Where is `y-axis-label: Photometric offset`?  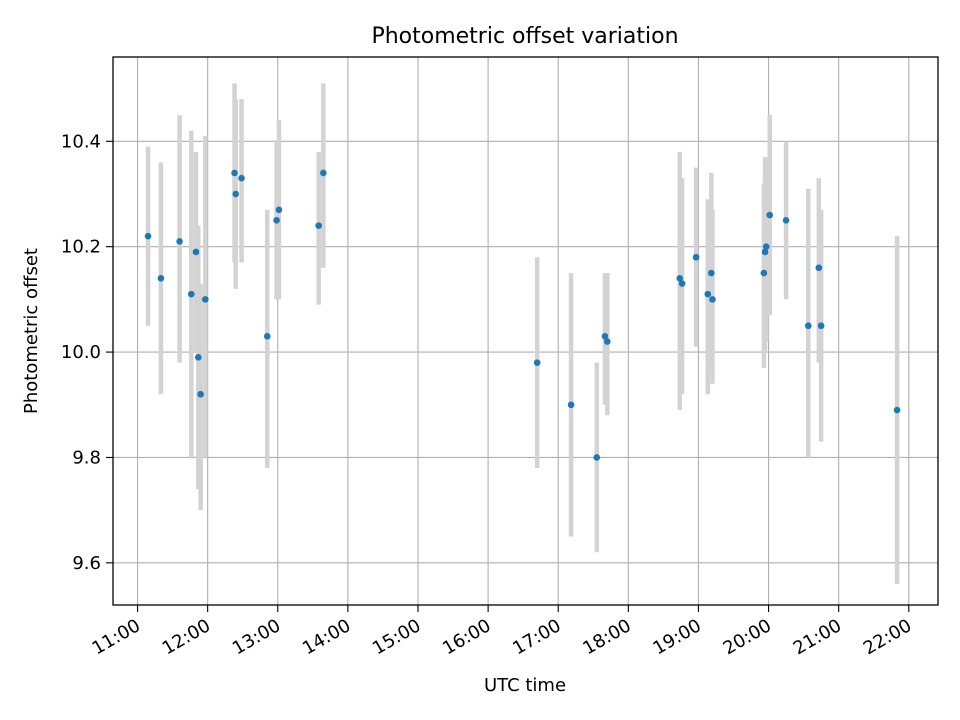 y-axis-label: Photometric offset is located at coordinates (31, 331).